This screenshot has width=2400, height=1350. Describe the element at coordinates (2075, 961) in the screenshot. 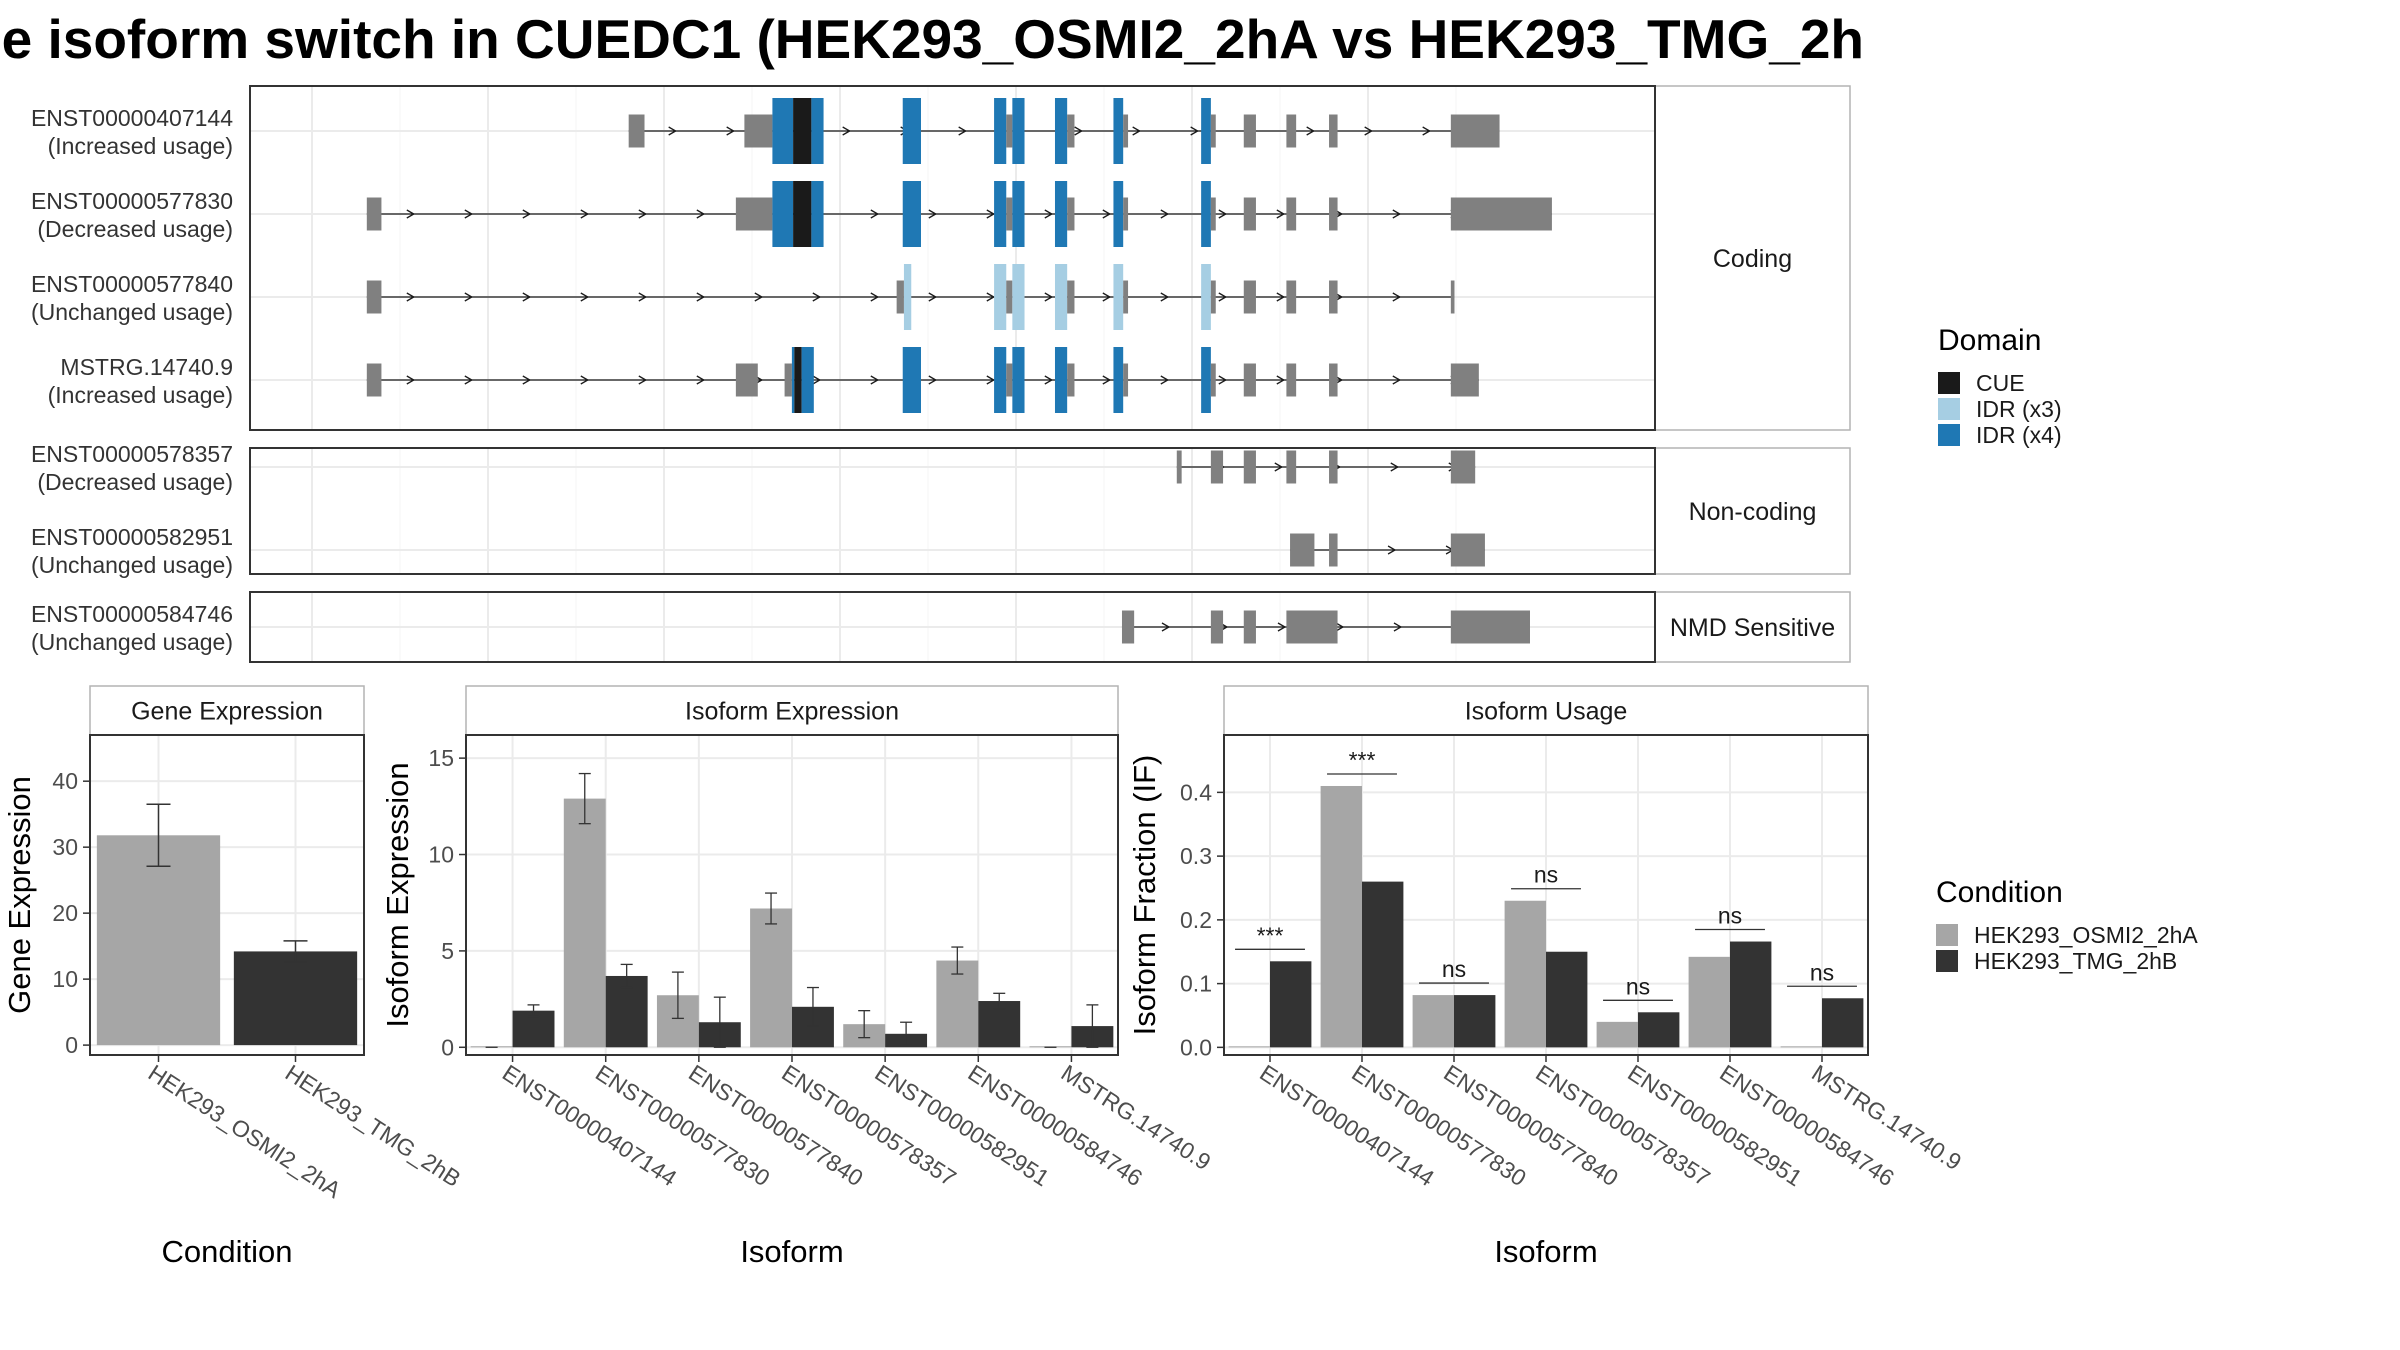

I see `legend-label: HEK293_TMG_2hB` at that location.